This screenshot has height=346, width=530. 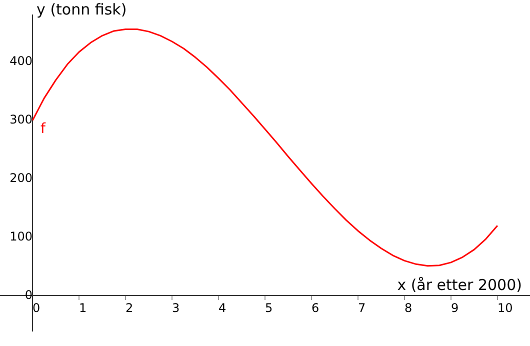 What do you see at coordinates (454, 308) in the screenshot?
I see `x-tick-label: 9` at bounding box center [454, 308].